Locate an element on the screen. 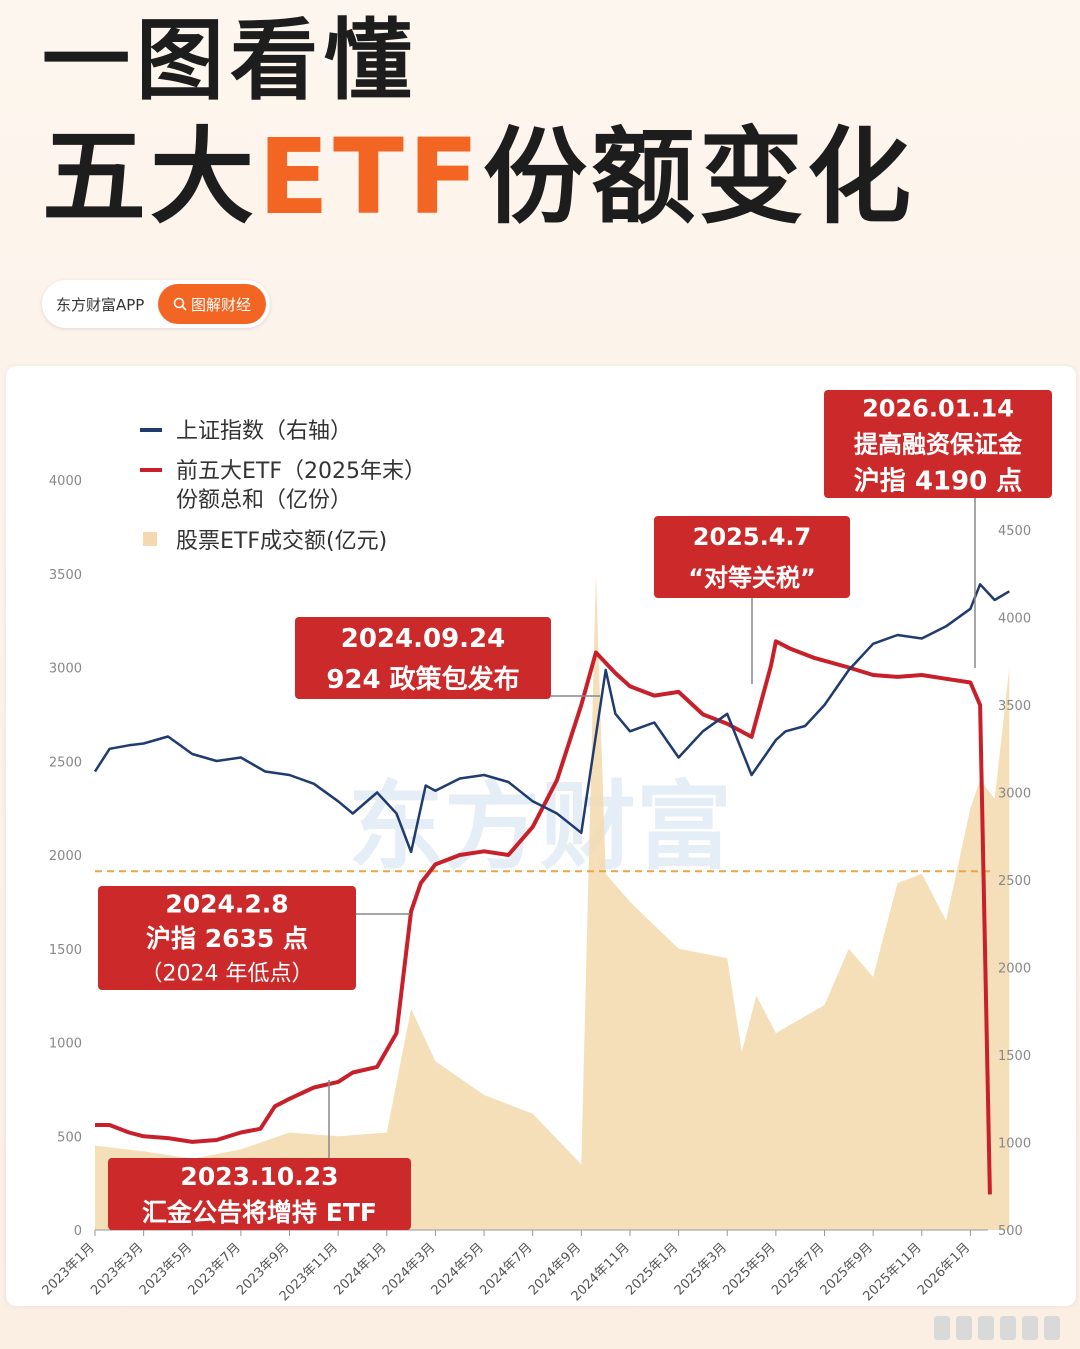  brand-tag: 图解财经 is located at coordinates (212, 304).